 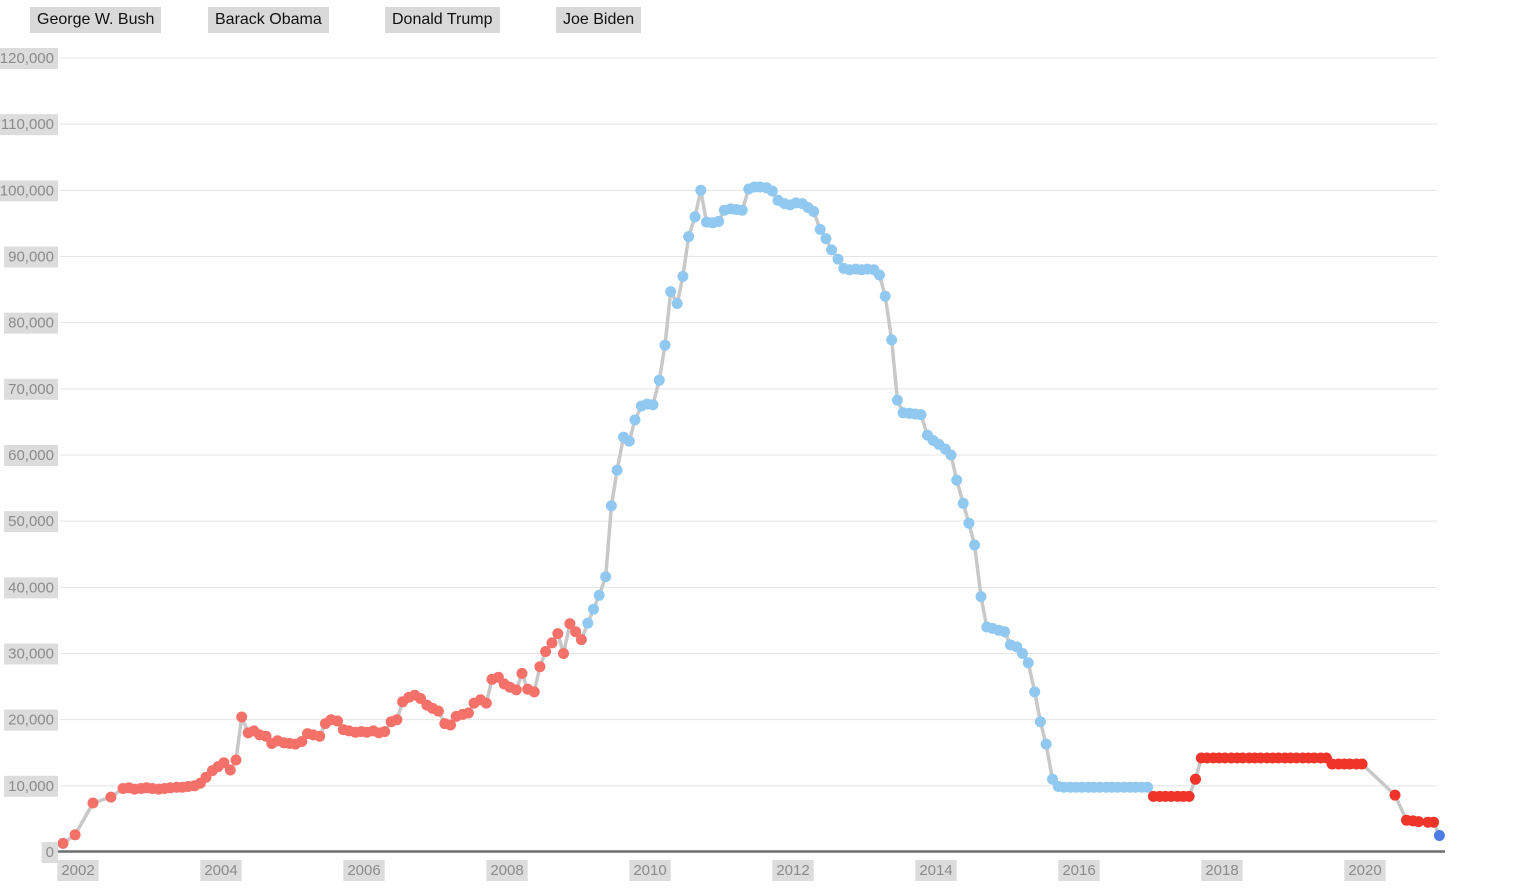 I want to click on svg-text: 2012, so click(x=792, y=870).